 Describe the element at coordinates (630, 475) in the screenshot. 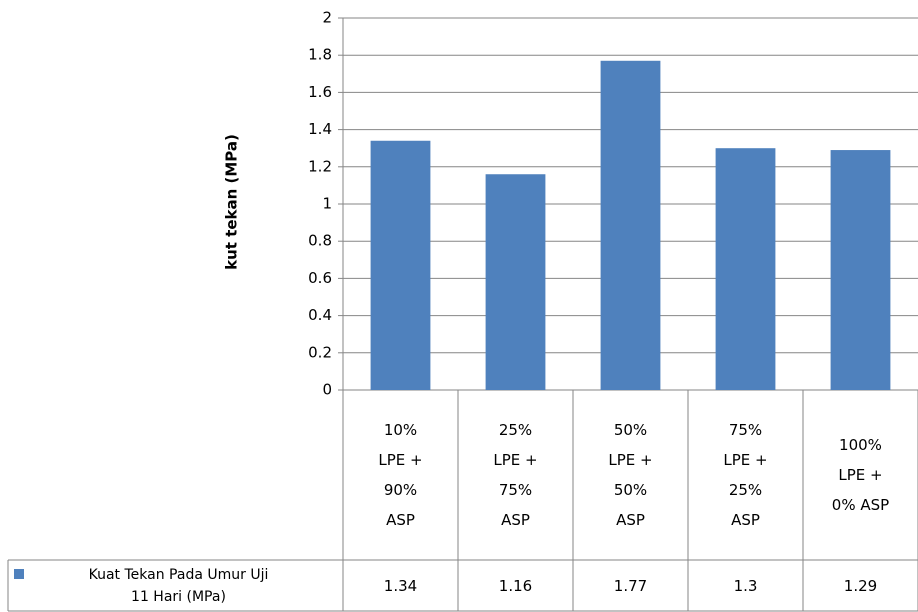

I see `category-label: 50% LPE + 50% ASP` at that location.